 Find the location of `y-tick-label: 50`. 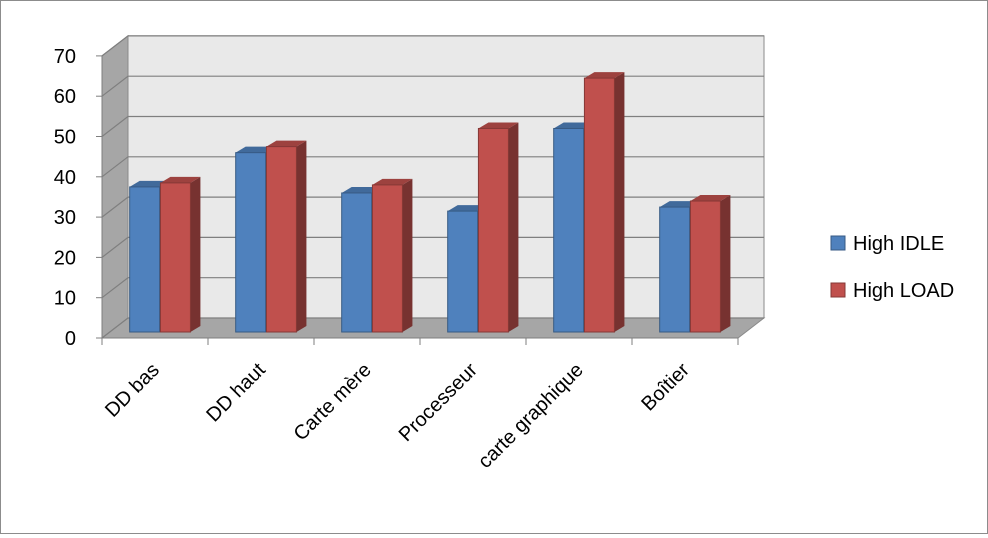

y-tick-label: 50 is located at coordinates (65, 138).